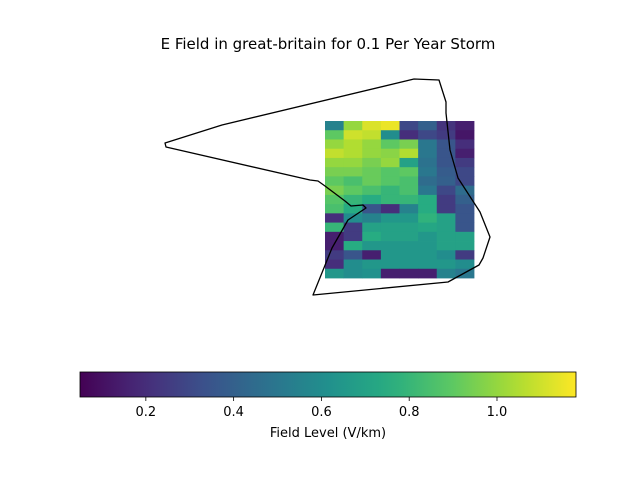 Image resolution: width=640 pixels, height=480 pixels. I want to click on colorbar-label: Field Level (V/km), so click(328, 433).